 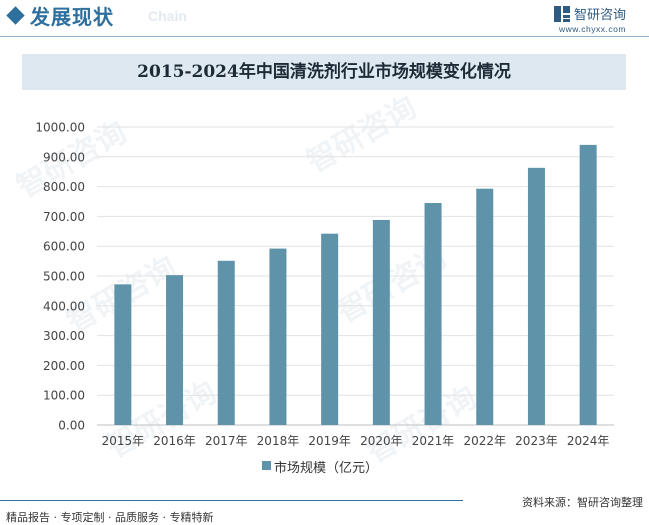 What do you see at coordinates (64, 217) in the screenshot?
I see `y-tick-label: 700.00` at bounding box center [64, 217].